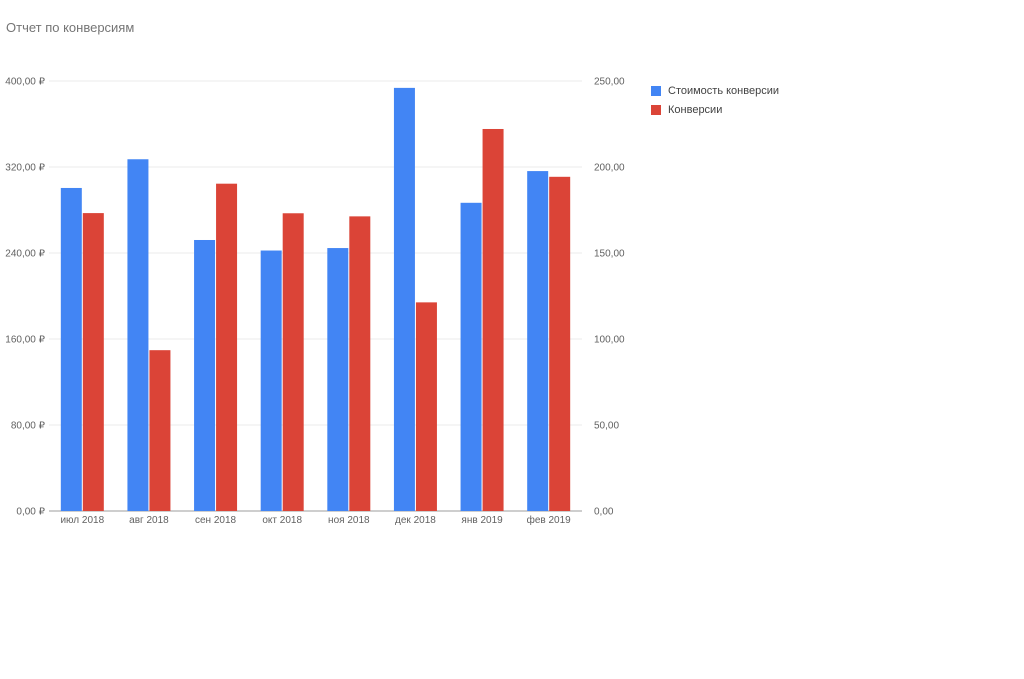  What do you see at coordinates (25, 82) in the screenshot?
I see `y-left-tick-label: 400,00 ₽` at bounding box center [25, 82].